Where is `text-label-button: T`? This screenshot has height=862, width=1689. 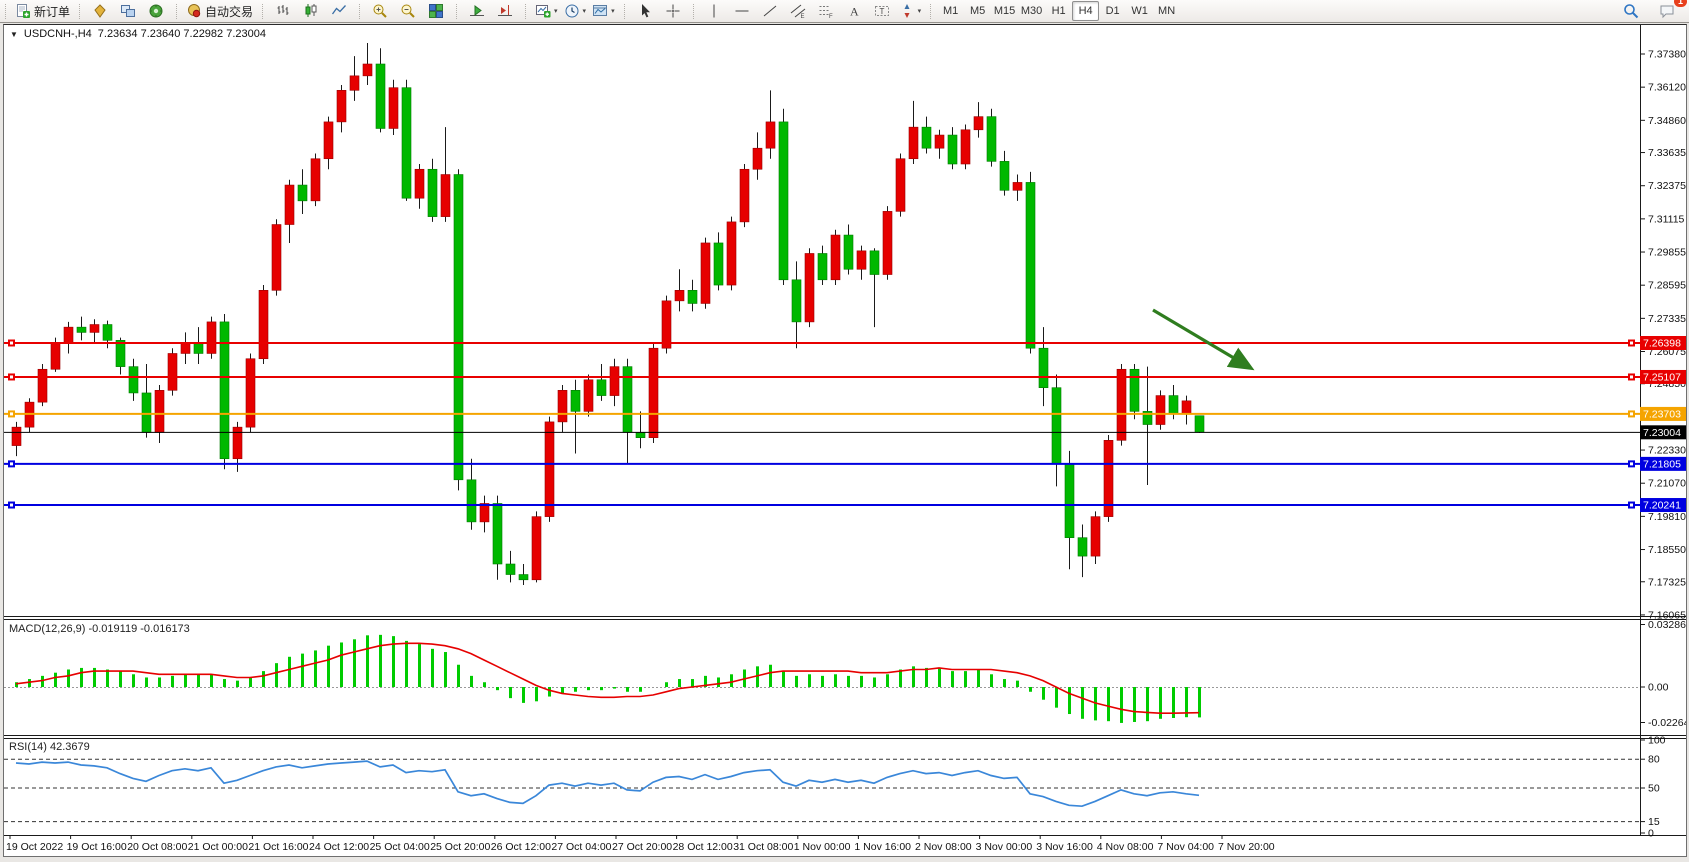
text-label-button: T is located at coordinates (882, 11).